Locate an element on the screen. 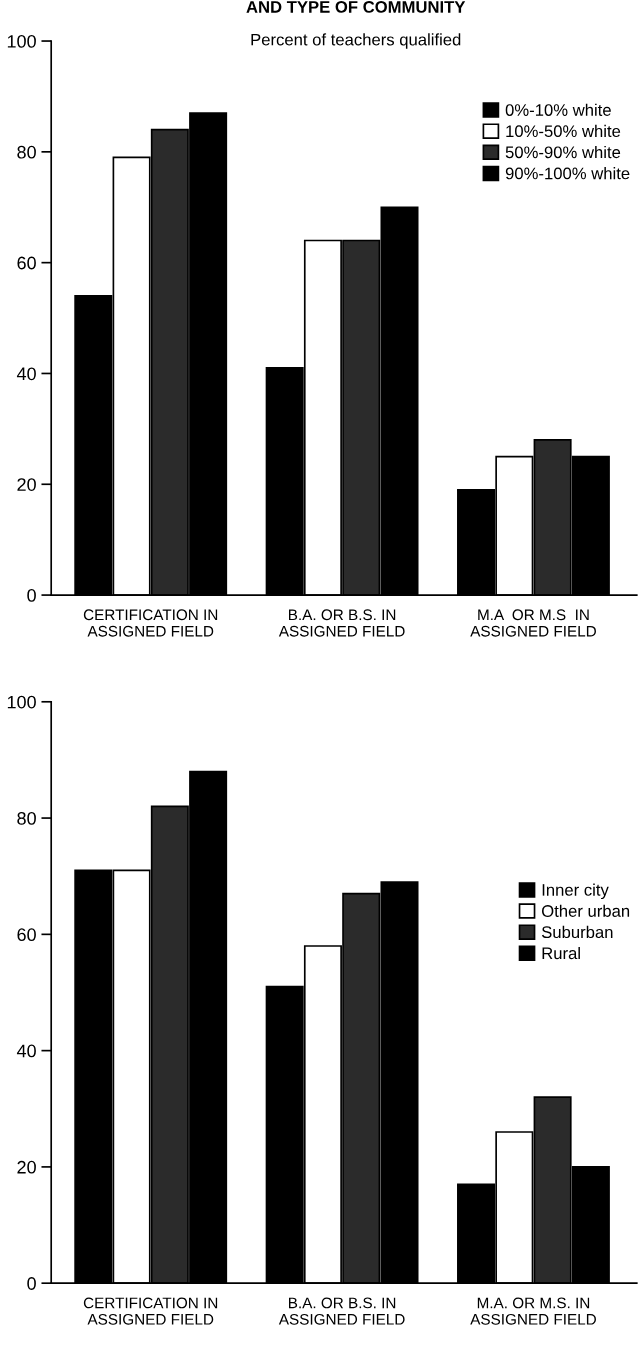 This screenshot has width=640, height=1368. chart-title: AND TYPE OF COMMUNITY is located at coordinates (356, 7).